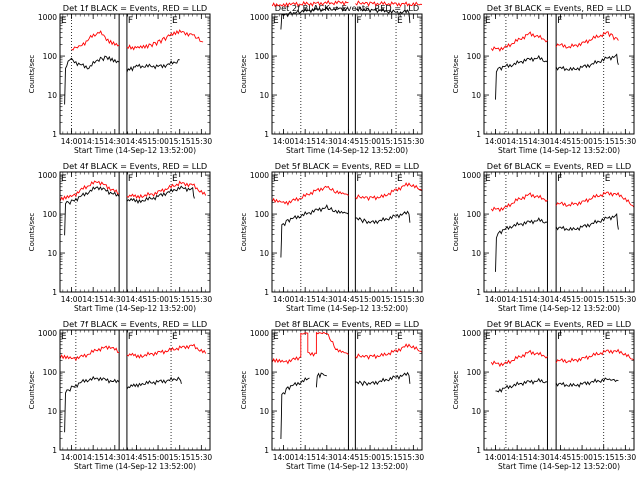 The width and height of the screenshot is (640, 480). I want to click on panel-title: Det 1f BLACK = Events, RED = LLD, so click(135, 8).